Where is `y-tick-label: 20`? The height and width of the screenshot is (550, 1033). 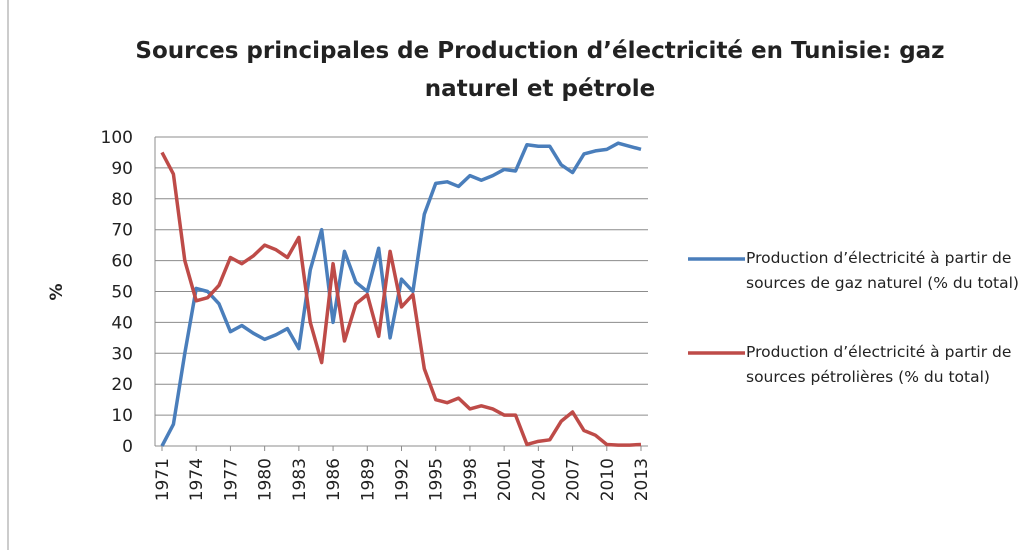 y-tick-label: 20 is located at coordinates (122, 385).